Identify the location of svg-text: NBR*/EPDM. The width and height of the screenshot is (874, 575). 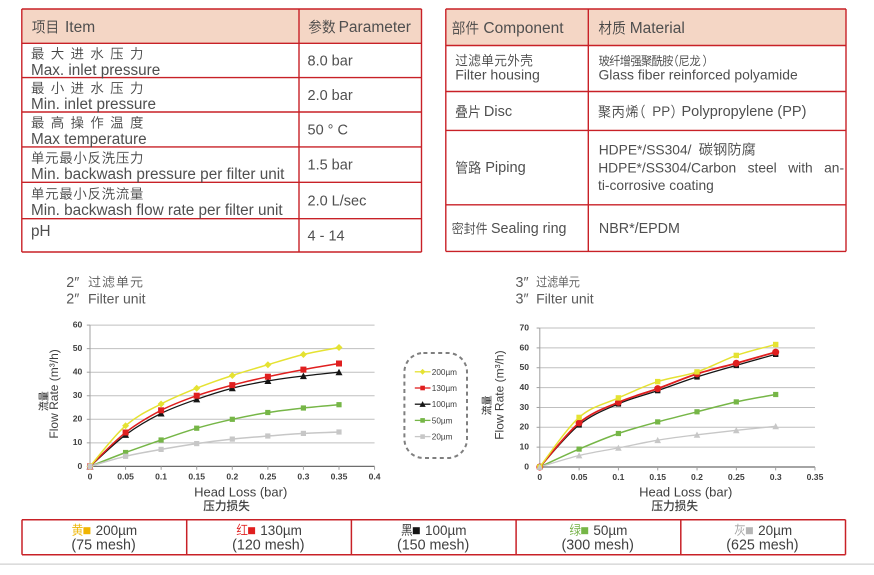
(639, 229).